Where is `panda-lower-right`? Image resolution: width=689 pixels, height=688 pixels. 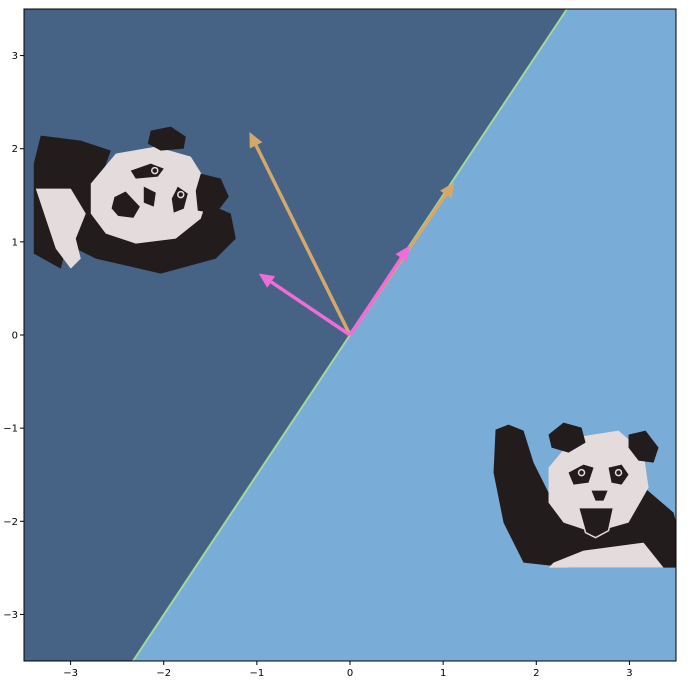
panda-lower-right is located at coordinates (584, 495).